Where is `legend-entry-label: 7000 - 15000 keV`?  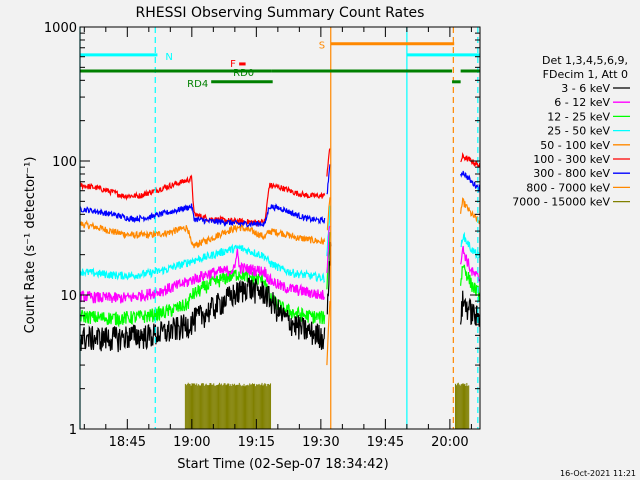 legend-entry-label: 7000 - 15000 keV is located at coordinates (561, 202).